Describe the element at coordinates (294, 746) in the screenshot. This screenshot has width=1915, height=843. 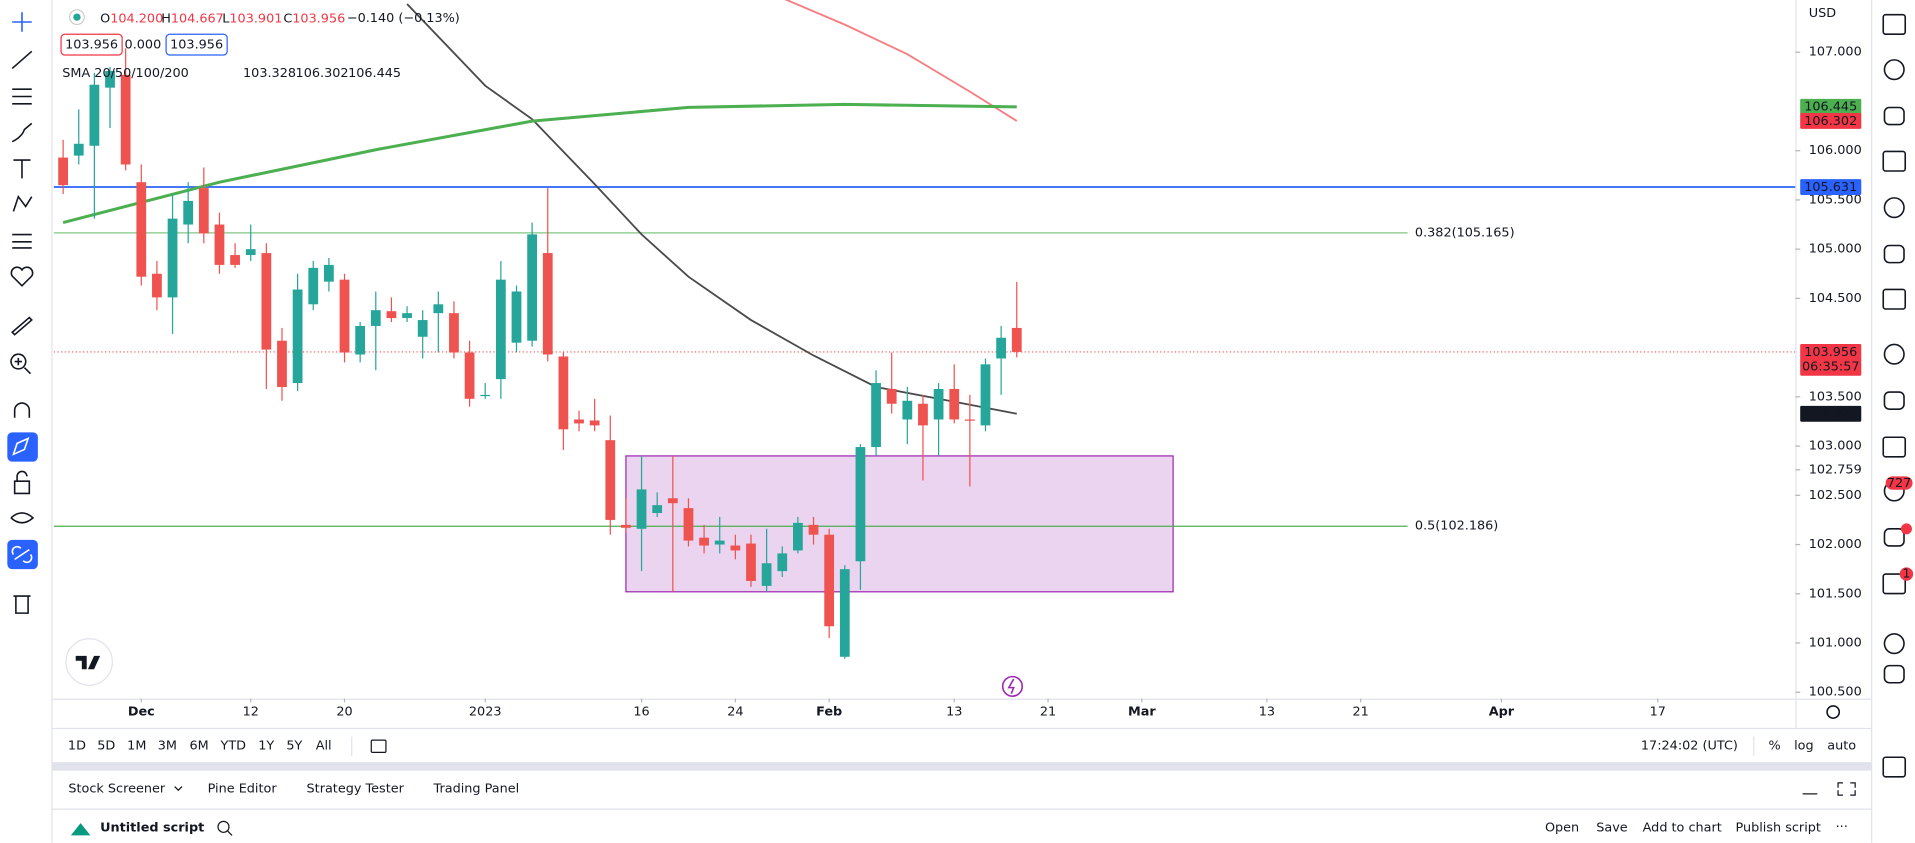
I see `range-button: 5Y` at that location.